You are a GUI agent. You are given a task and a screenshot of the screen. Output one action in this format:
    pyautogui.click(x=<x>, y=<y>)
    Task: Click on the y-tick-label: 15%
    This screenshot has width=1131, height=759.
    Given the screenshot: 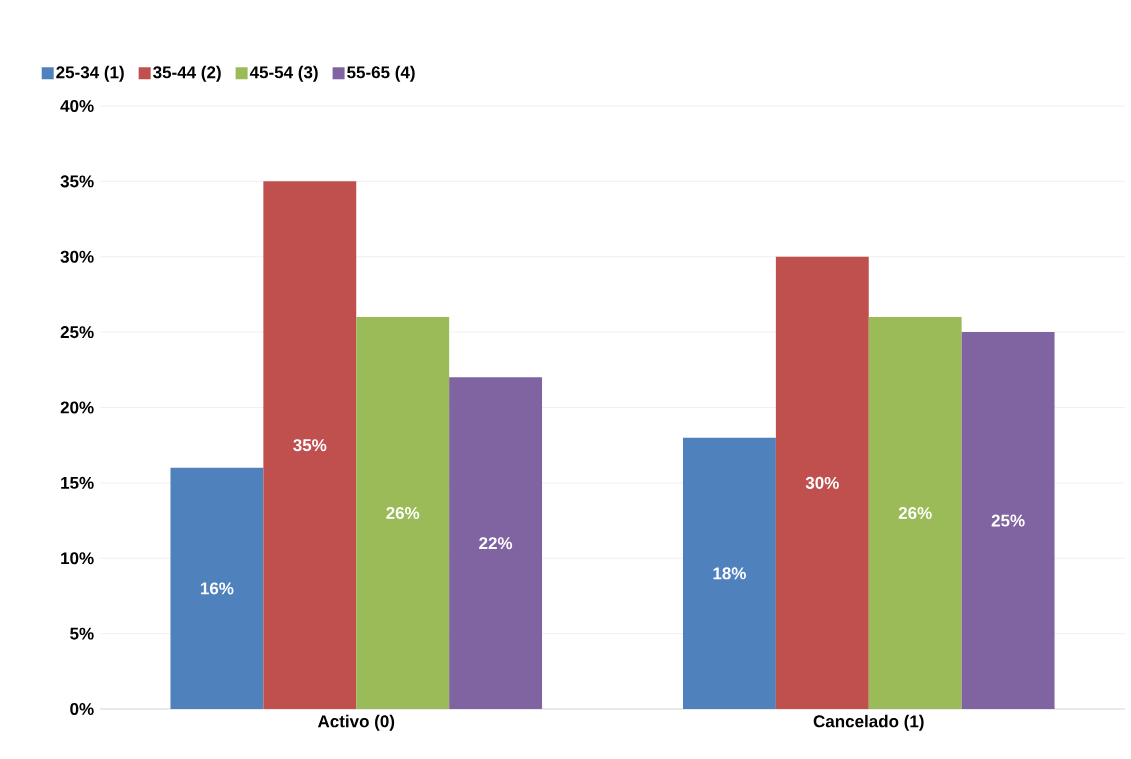 What is the action you would take?
    pyautogui.click(x=77, y=482)
    